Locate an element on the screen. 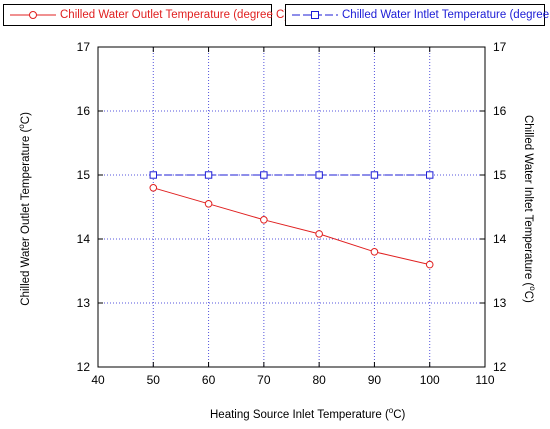 Image resolution: width=550 pixels, height=429 pixels. y-tick-label-left: 16 is located at coordinates (84, 111).